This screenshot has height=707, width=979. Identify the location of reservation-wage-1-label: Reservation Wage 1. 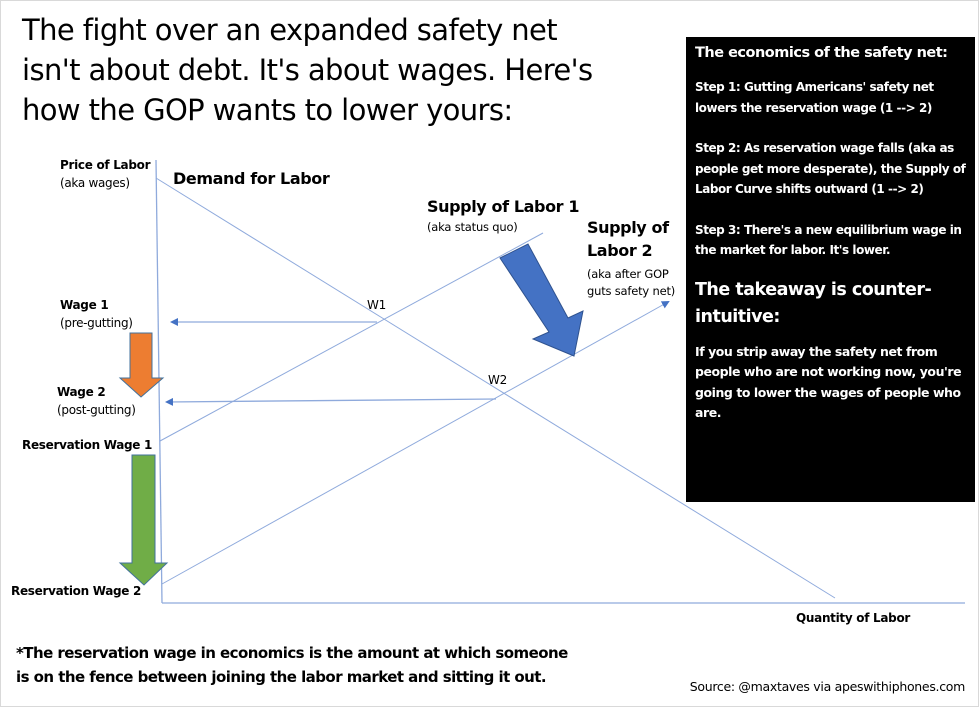
(87, 445).